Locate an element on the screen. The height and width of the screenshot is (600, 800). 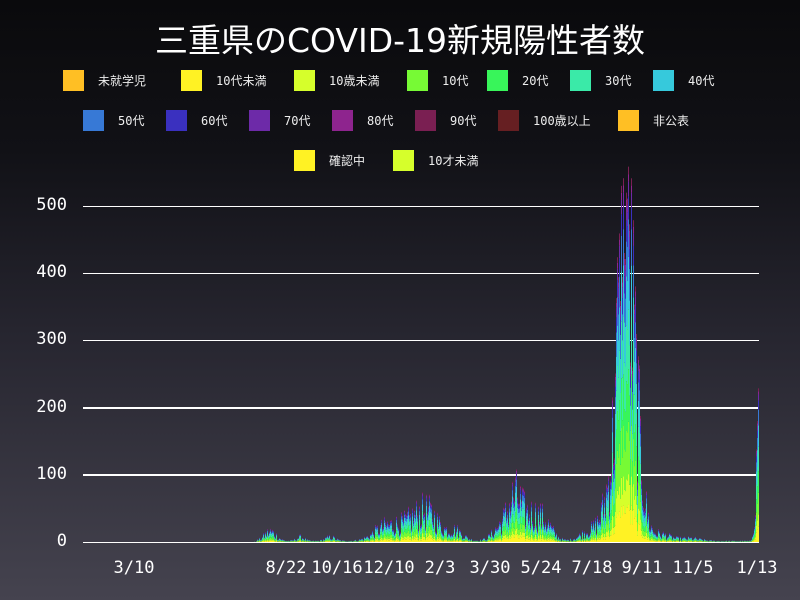
legend-item: 10代 is located at coordinates (437, 80).